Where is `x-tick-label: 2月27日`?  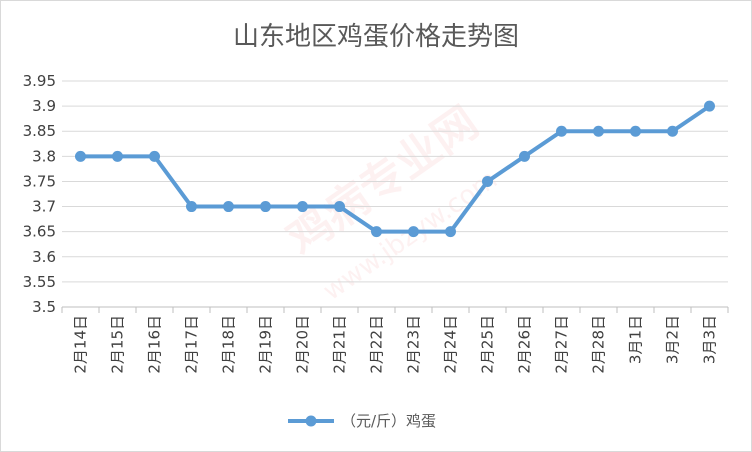
x-tick-label: 2月27日 is located at coordinates (562, 344).